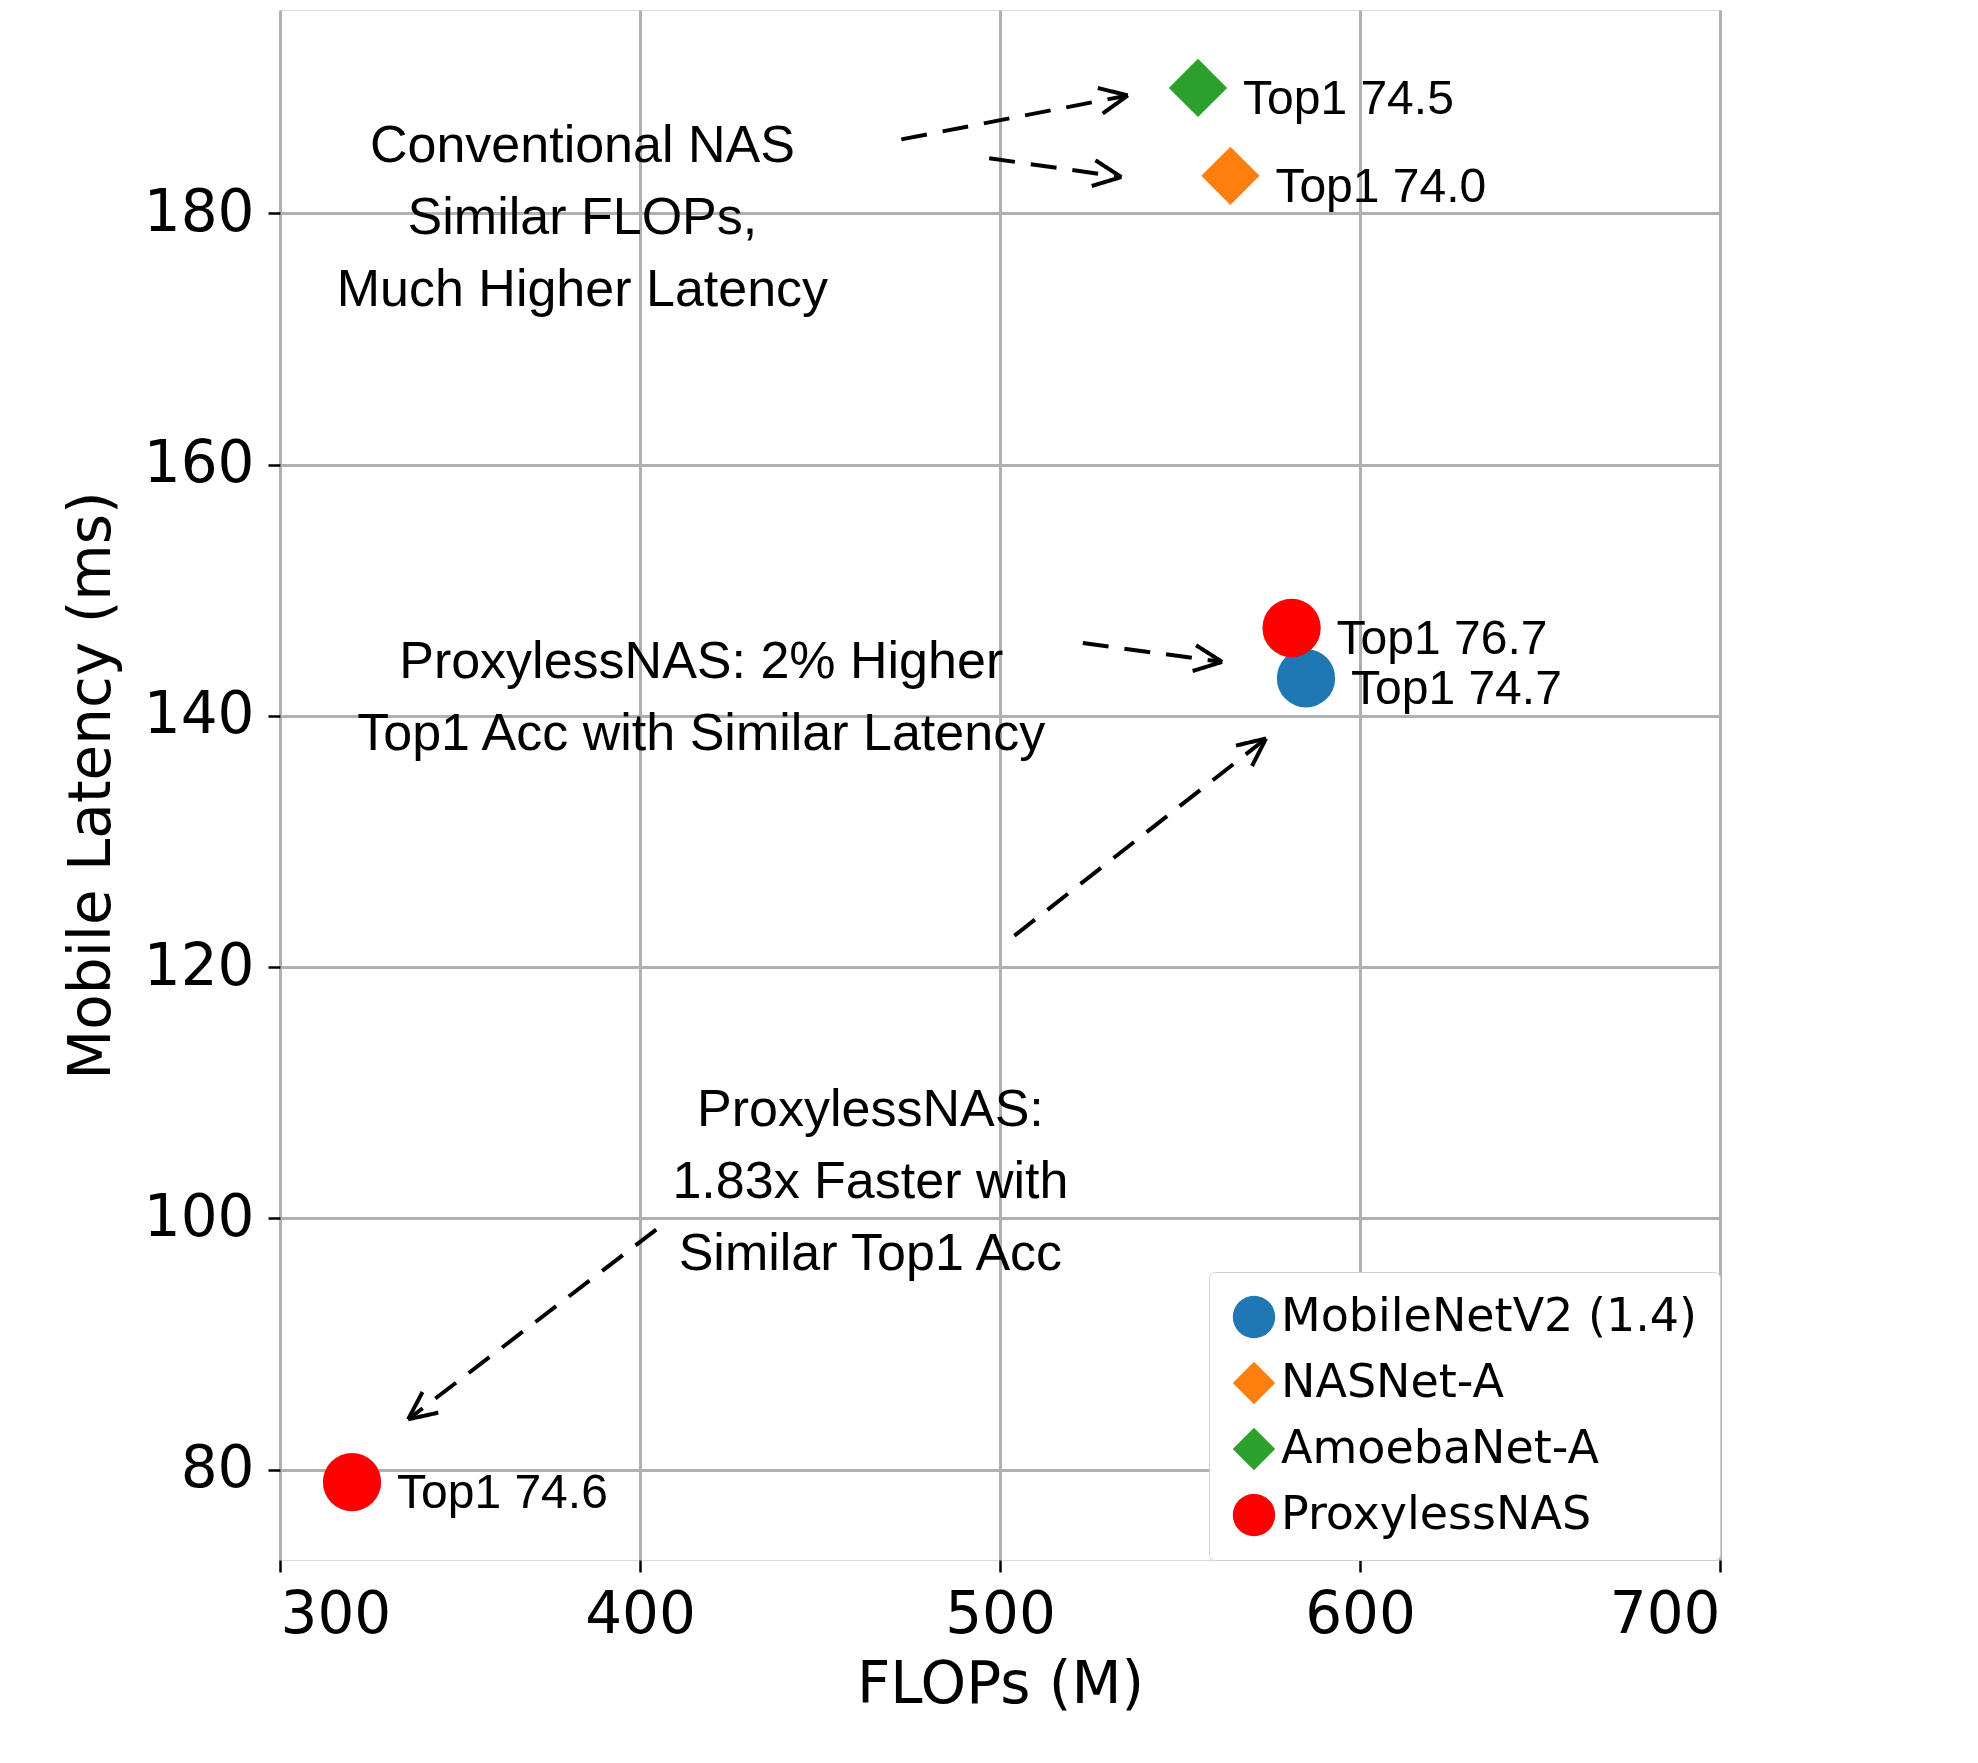  What do you see at coordinates (199, 210) in the screenshot?
I see `y-tick-label: 180` at bounding box center [199, 210].